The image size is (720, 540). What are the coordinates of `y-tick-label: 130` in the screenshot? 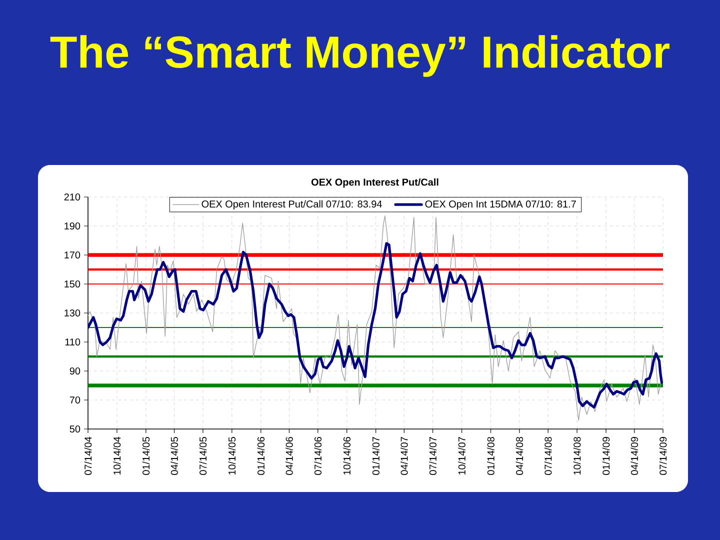 It's located at (72, 313).